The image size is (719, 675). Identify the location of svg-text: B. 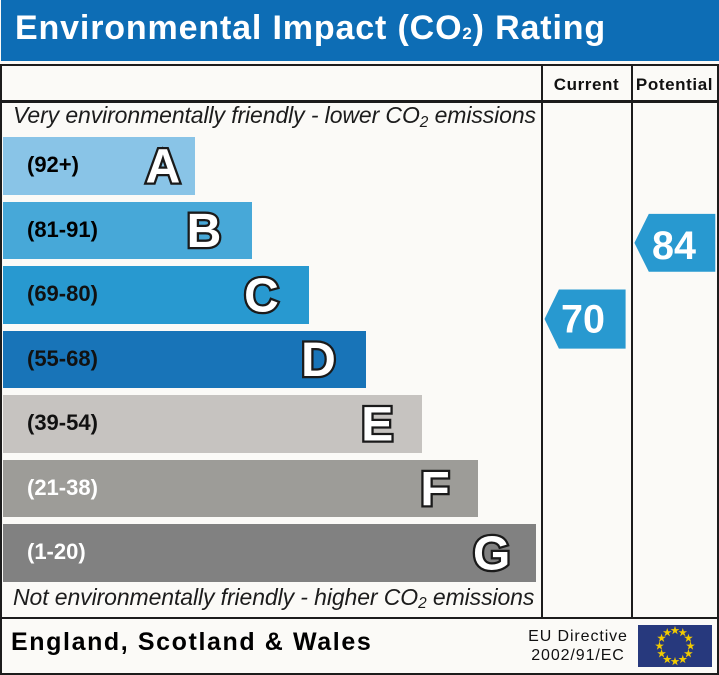
(204, 231).